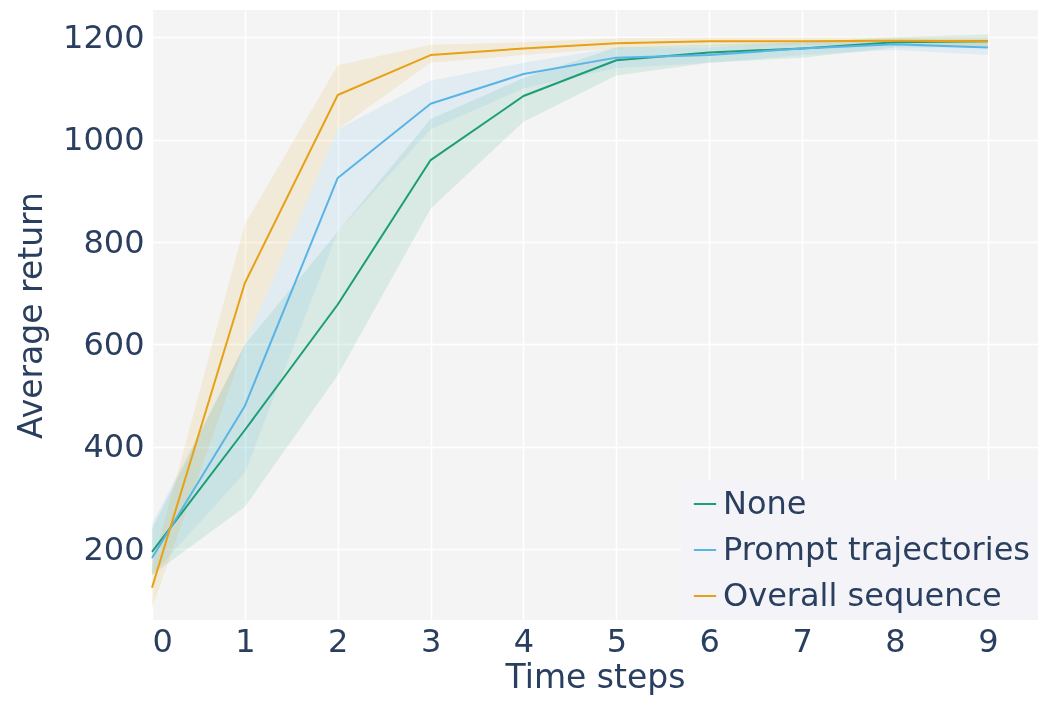 This screenshot has width=1045, height=713. I want to click on legend-label: Overall sequence, so click(862, 595).